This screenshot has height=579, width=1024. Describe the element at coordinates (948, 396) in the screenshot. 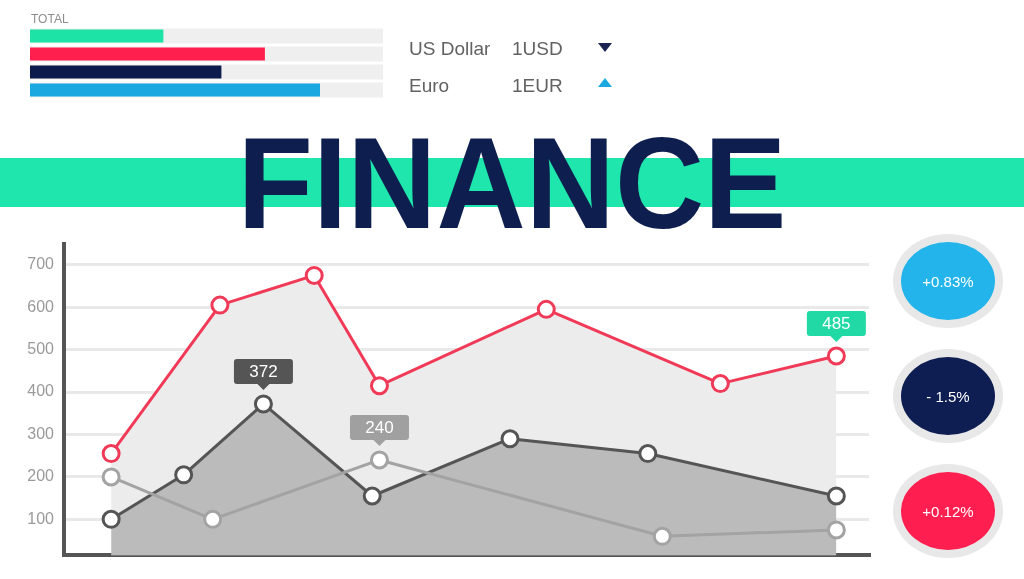

I see `round-badge: - 1.5%` at that location.